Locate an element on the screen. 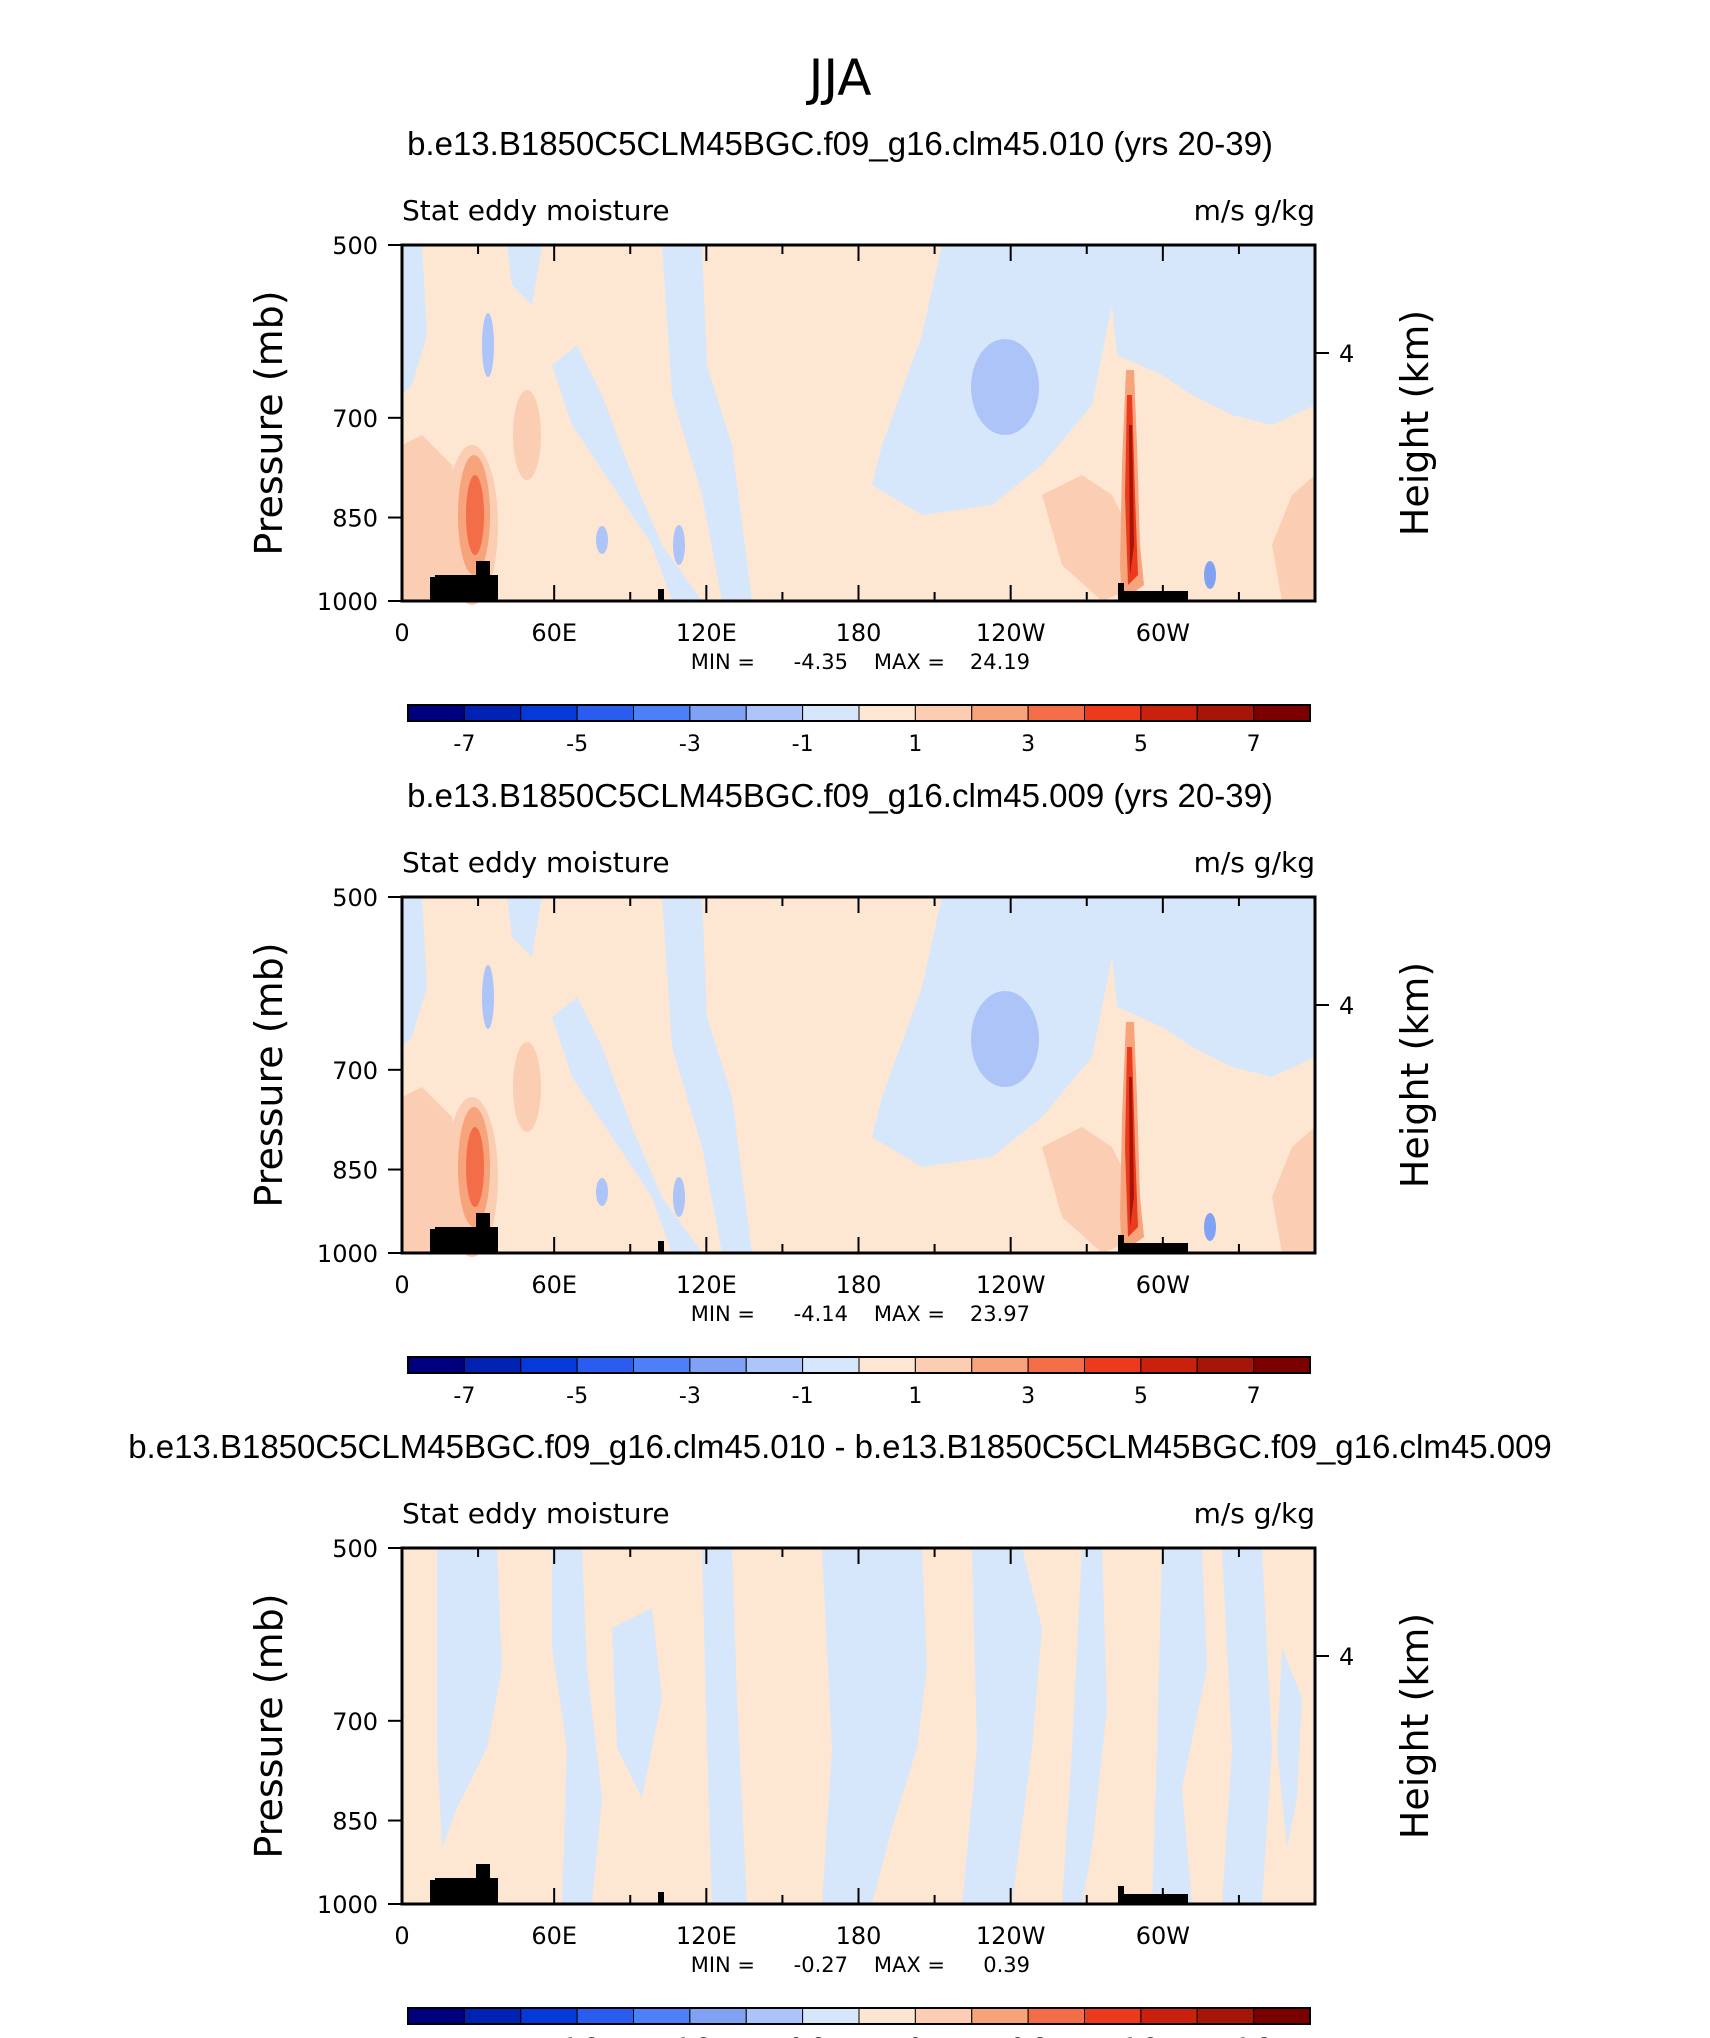 Image resolution: width=1710 pixels, height=2038 pixels. colorbar-label: -5 is located at coordinates (577, 744).